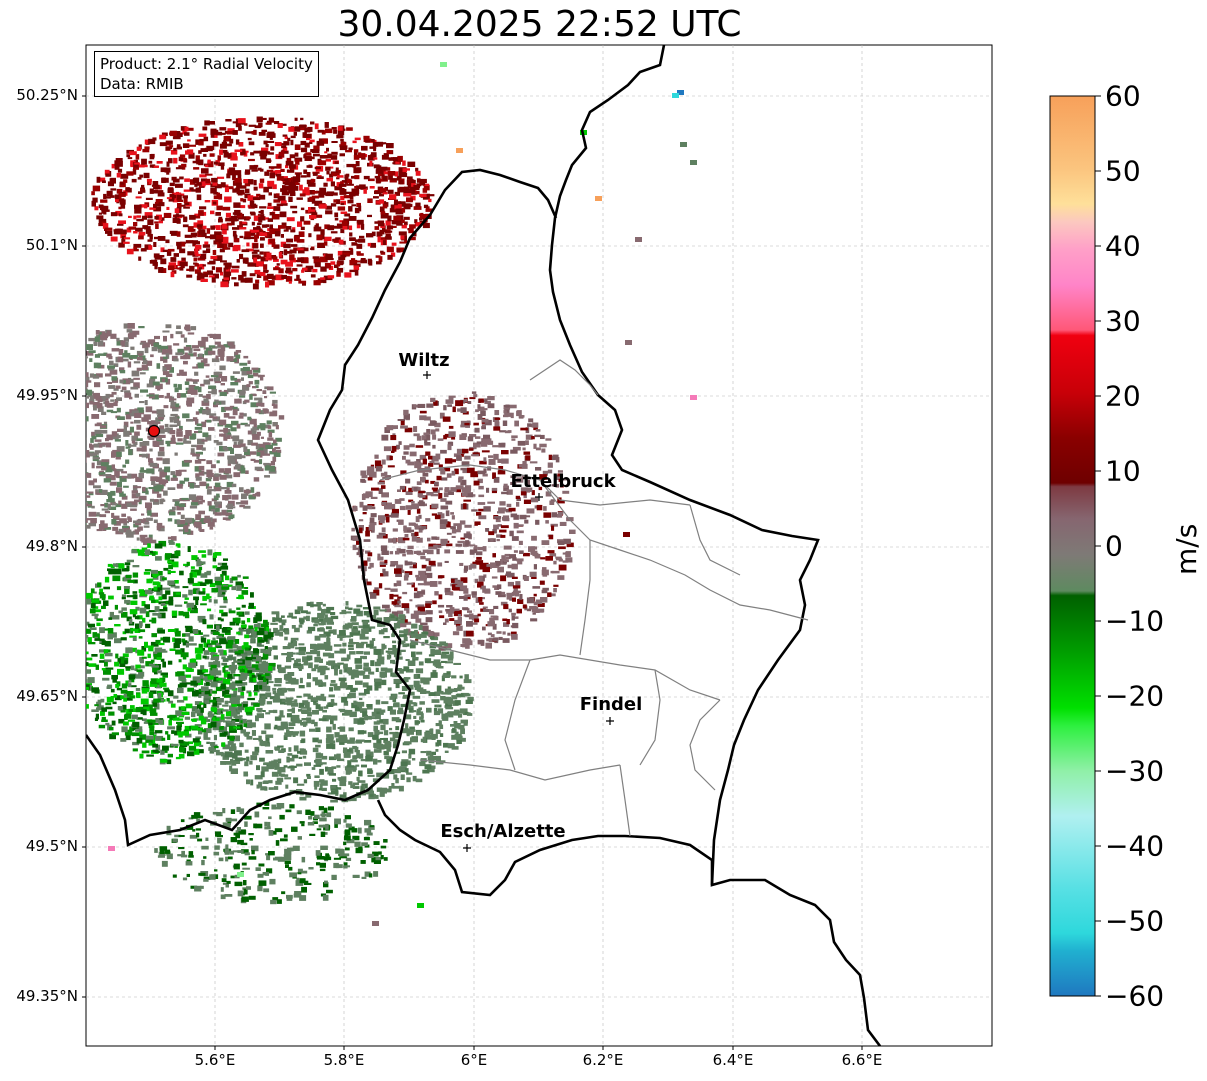 Image resolution: width=1207 pixels, height=1081 pixels. I want to click on colorbar-tick-label: −20, so click(1135, 696).